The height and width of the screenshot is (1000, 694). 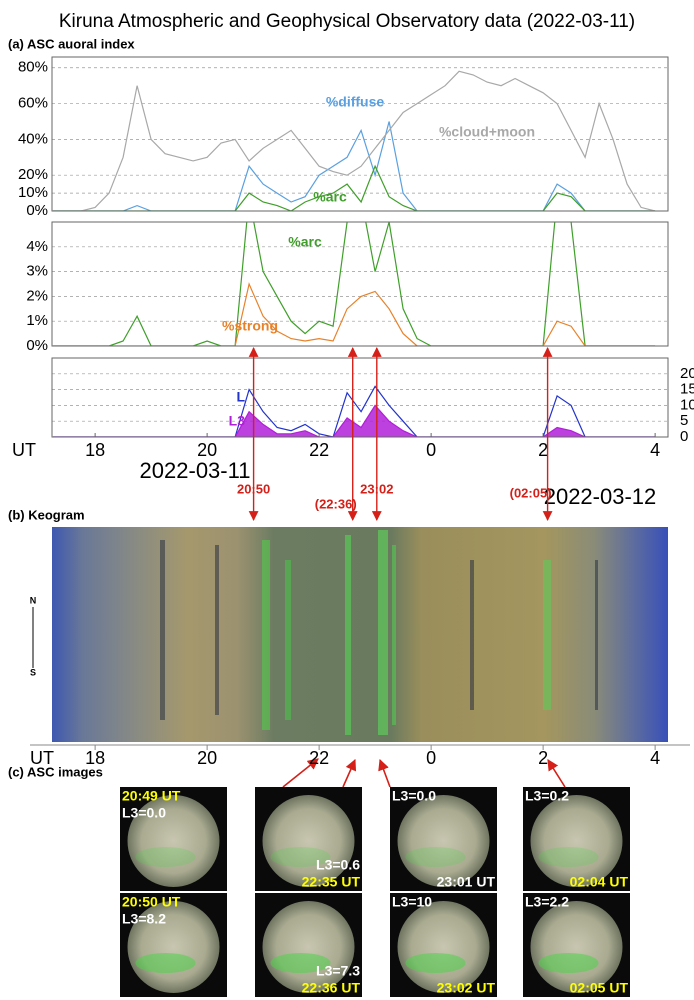 I want to click on image-label: 02:05 UT, so click(x=599, y=988).